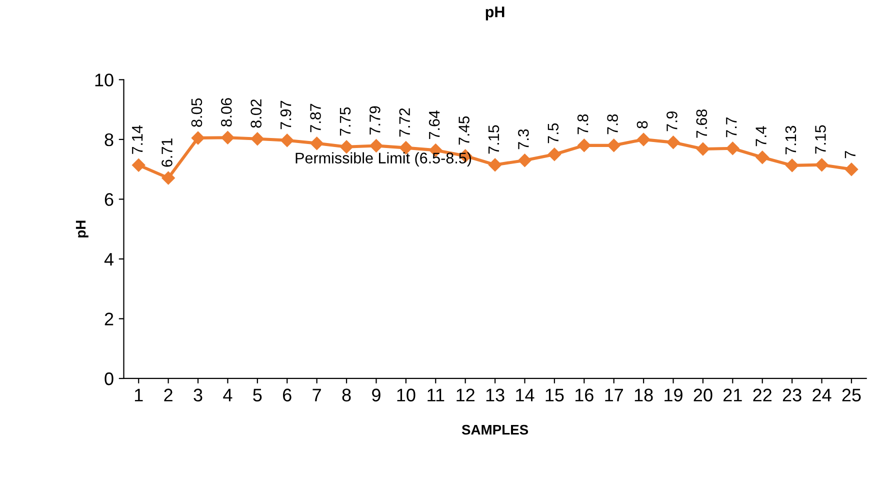  What do you see at coordinates (555, 395) in the screenshot?
I see `x-tick-label: 15` at bounding box center [555, 395].